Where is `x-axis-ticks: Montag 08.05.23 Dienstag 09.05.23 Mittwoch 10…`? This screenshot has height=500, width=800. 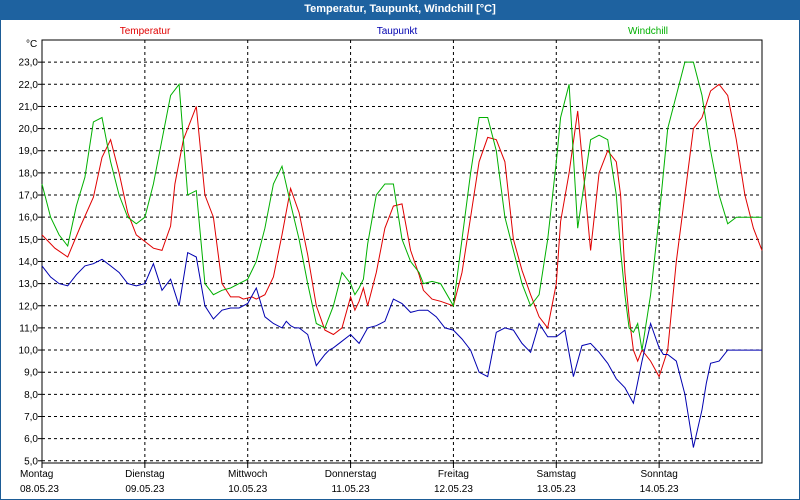
x-axis-ticks: Montag 08.05.23 Dienstag 09.05.23 Mittwoch 10… is located at coordinates (349, 479).